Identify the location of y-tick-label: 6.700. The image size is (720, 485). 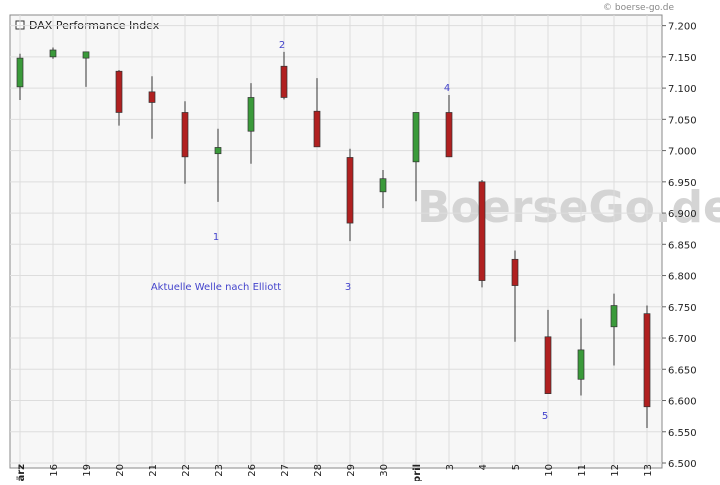
(682, 339).